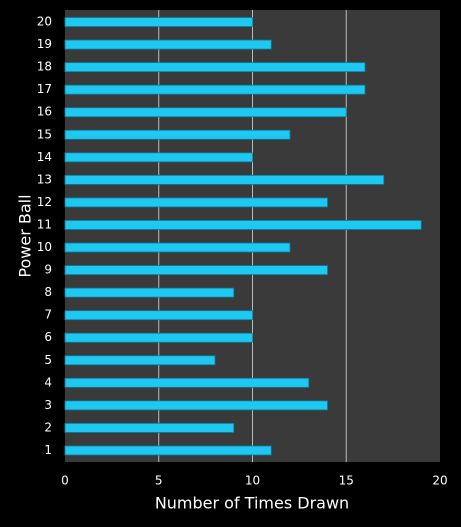 Image resolution: width=461 pixels, height=527 pixels. What do you see at coordinates (48, 315) in the screenshot?
I see `y-tick-label: 7` at bounding box center [48, 315].